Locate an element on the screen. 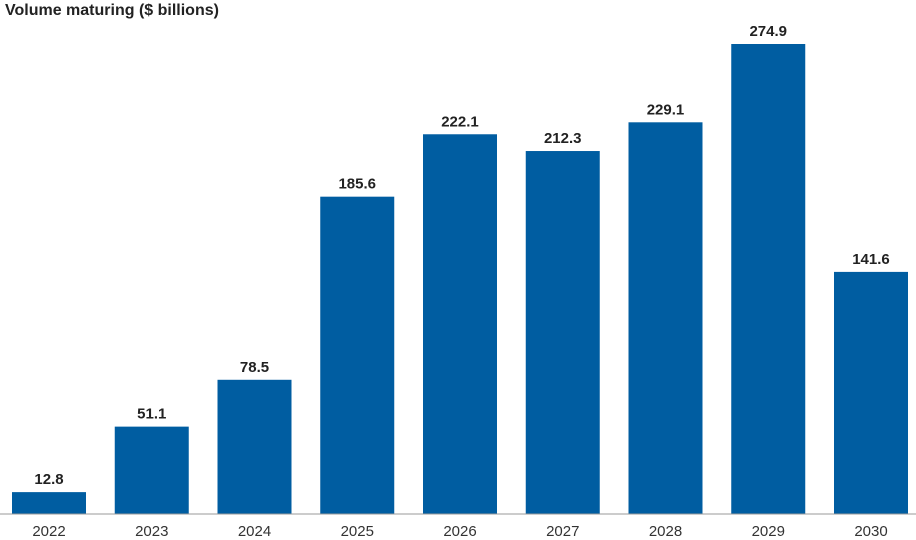 The image size is (916, 540). data-label-2028: 229.1 is located at coordinates (666, 109).